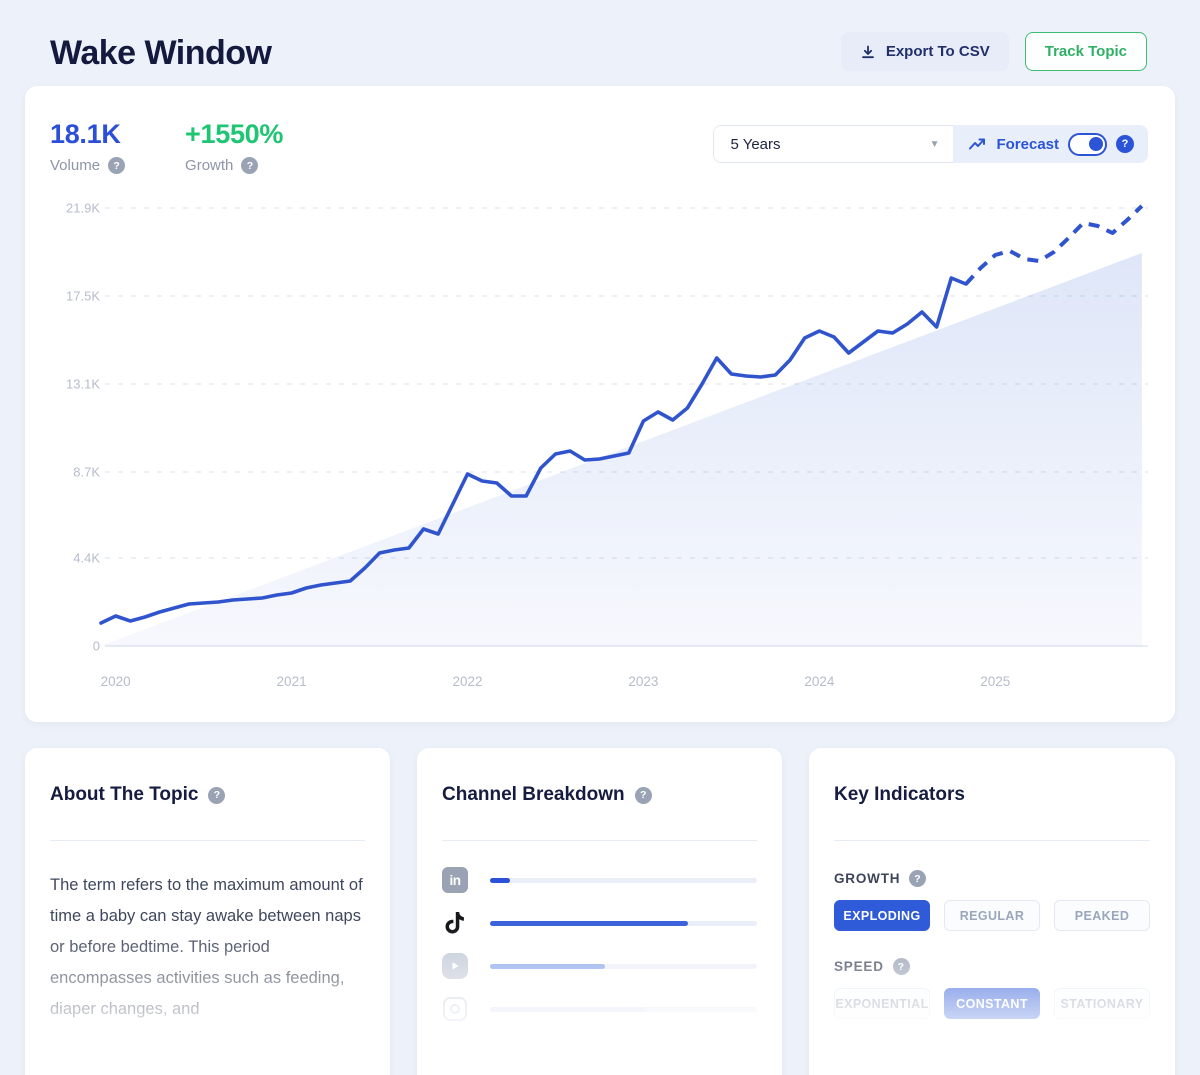  I want to click on channel-row: in, so click(599, 880).